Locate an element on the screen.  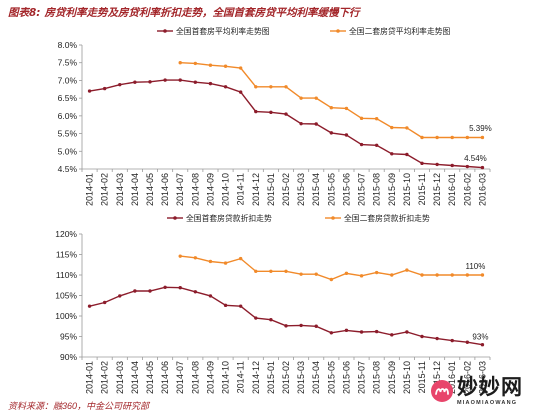
x-tick-label: 2015-01 is located at coordinates (271, 377).